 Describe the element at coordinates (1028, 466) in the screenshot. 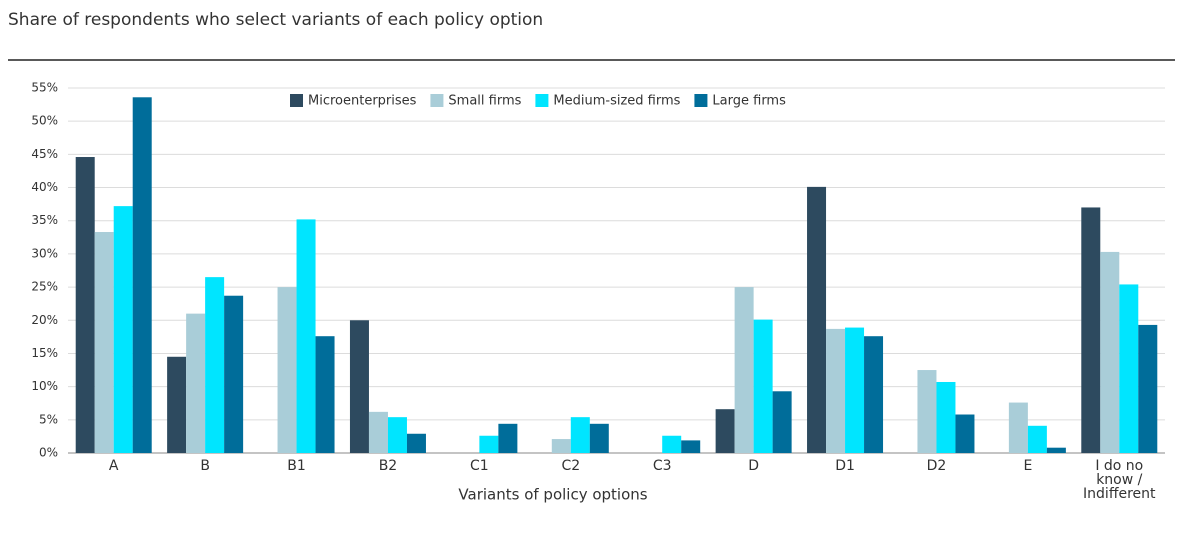

I see `x-tick-label: E` at that location.